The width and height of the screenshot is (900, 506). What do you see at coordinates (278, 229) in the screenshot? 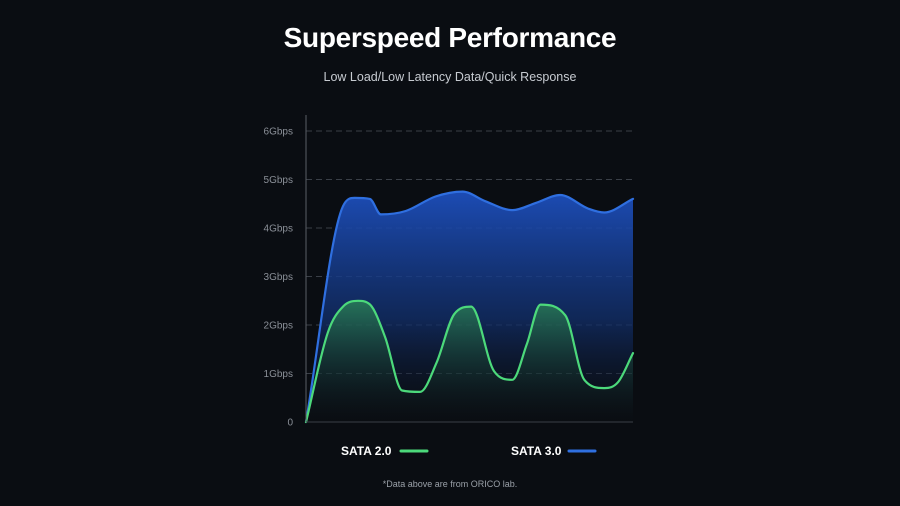
I see `y-tick-label: 4Gbps` at bounding box center [278, 229].